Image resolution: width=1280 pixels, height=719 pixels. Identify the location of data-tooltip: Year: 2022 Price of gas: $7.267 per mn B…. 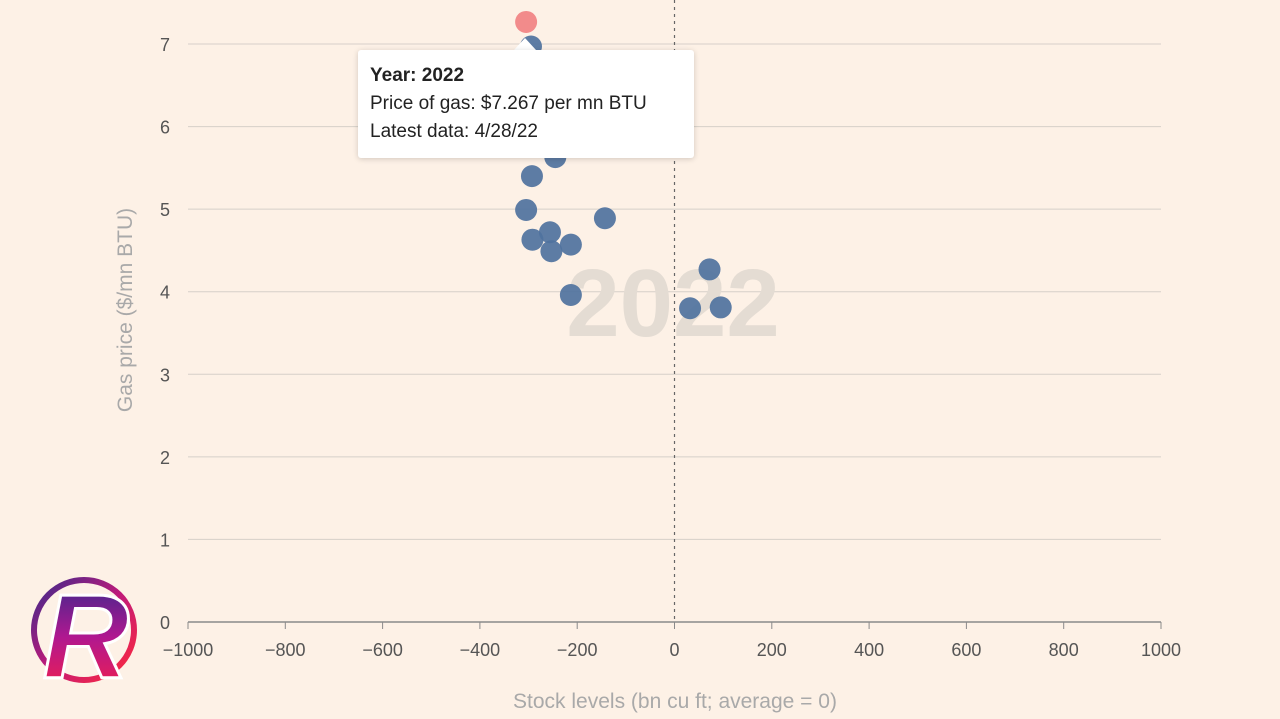
(526, 104).